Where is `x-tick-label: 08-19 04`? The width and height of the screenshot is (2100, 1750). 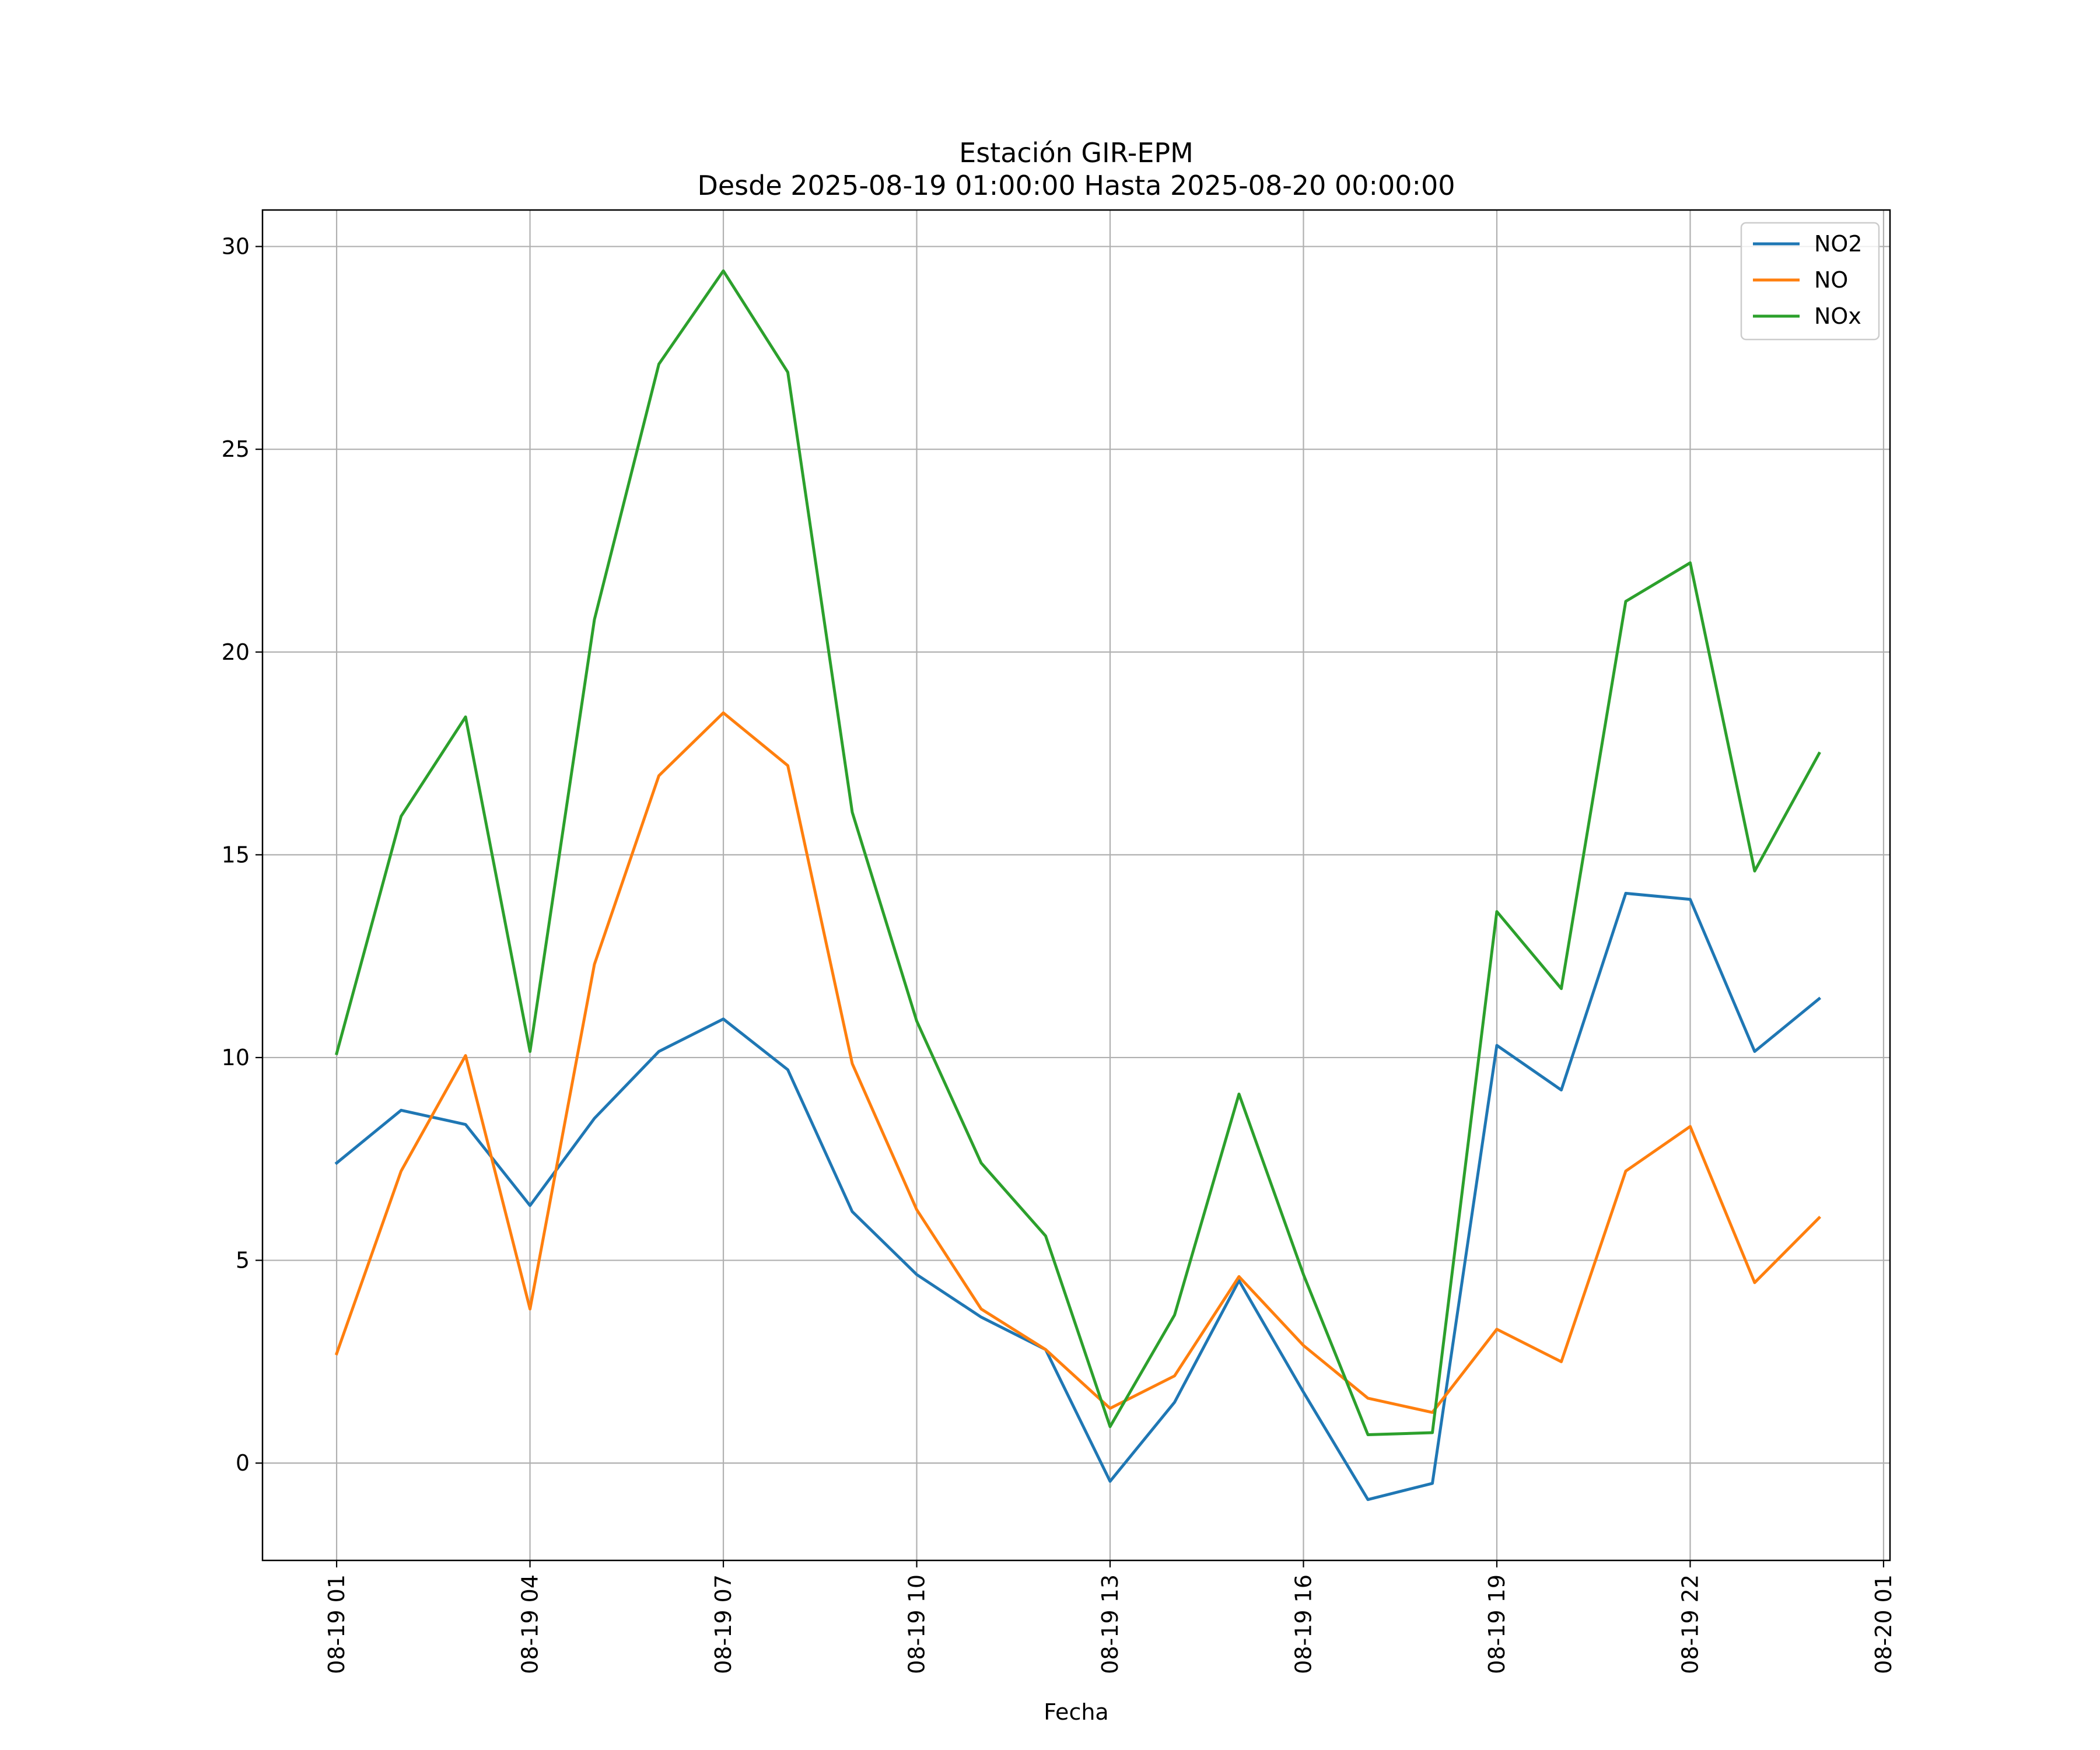 x-tick-label: 08-19 04 is located at coordinates (530, 1624).